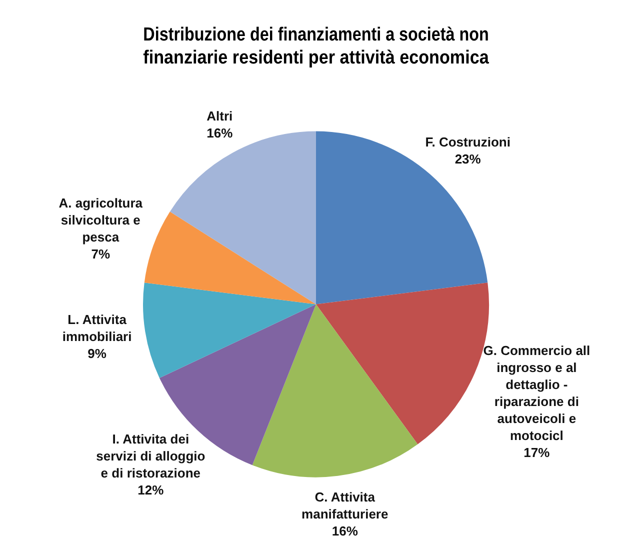 The height and width of the screenshot is (547, 632). I want to click on slice-label: L. Attivita immobiliari, so click(97, 328).